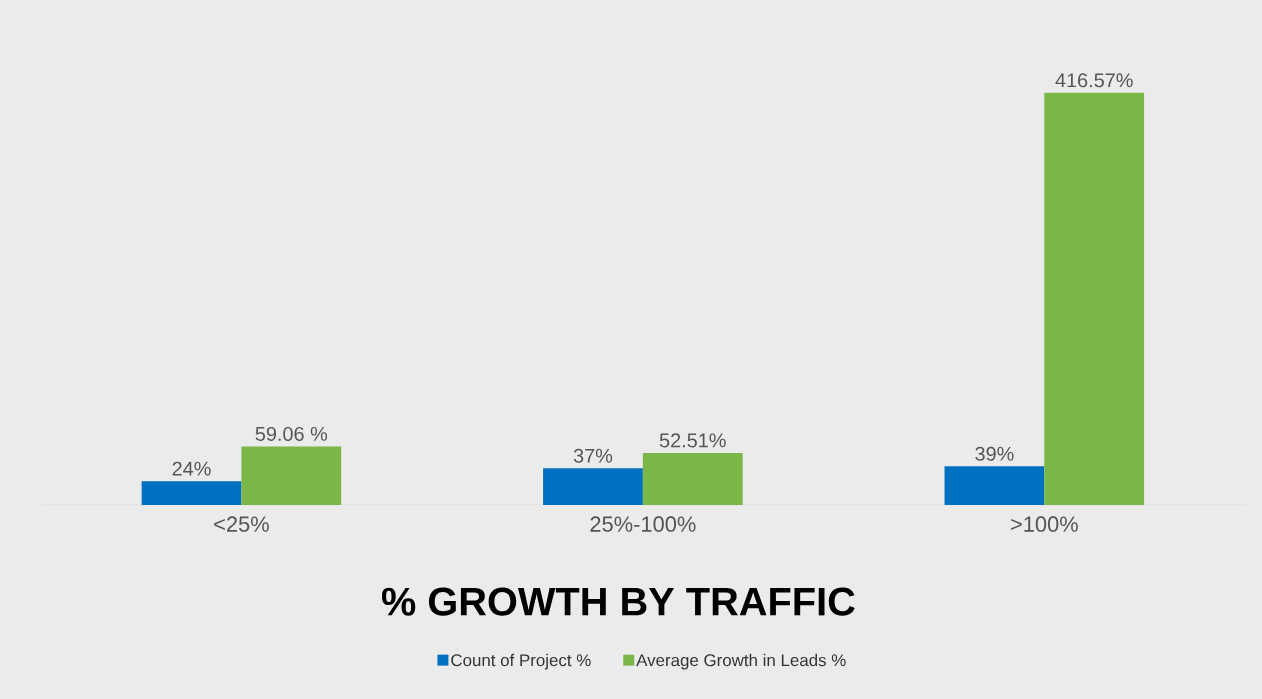 This screenshot has height=699, width=1262. Describe the element at coordinates (191, 468) in the screenshot. I see `data-label: 24%` at that location.